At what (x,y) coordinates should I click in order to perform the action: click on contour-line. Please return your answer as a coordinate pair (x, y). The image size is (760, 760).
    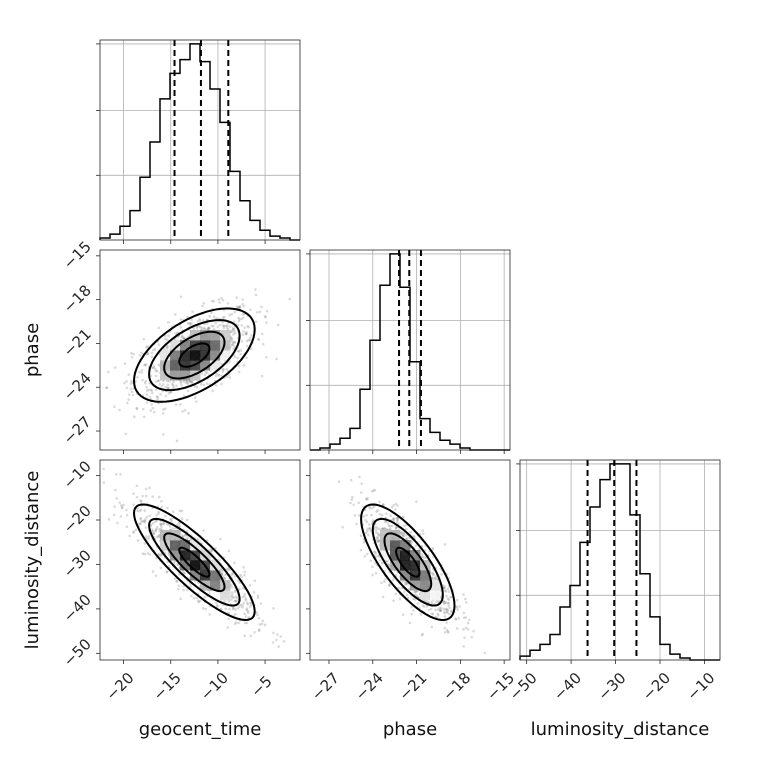
    Looking at the image, I should click on (194, 562).